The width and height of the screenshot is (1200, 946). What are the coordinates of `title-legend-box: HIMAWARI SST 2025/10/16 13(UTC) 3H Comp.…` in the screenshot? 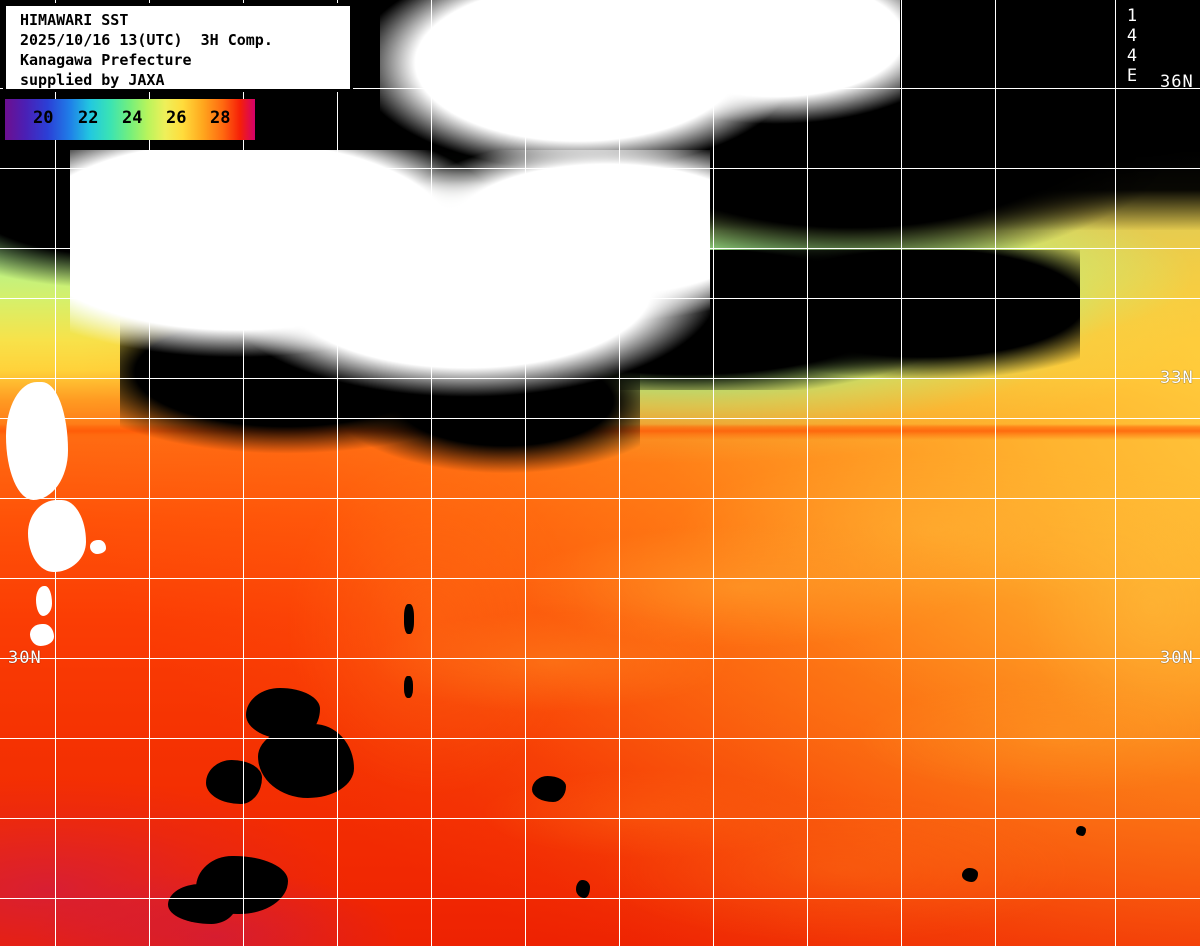 It's located at (178, 47).